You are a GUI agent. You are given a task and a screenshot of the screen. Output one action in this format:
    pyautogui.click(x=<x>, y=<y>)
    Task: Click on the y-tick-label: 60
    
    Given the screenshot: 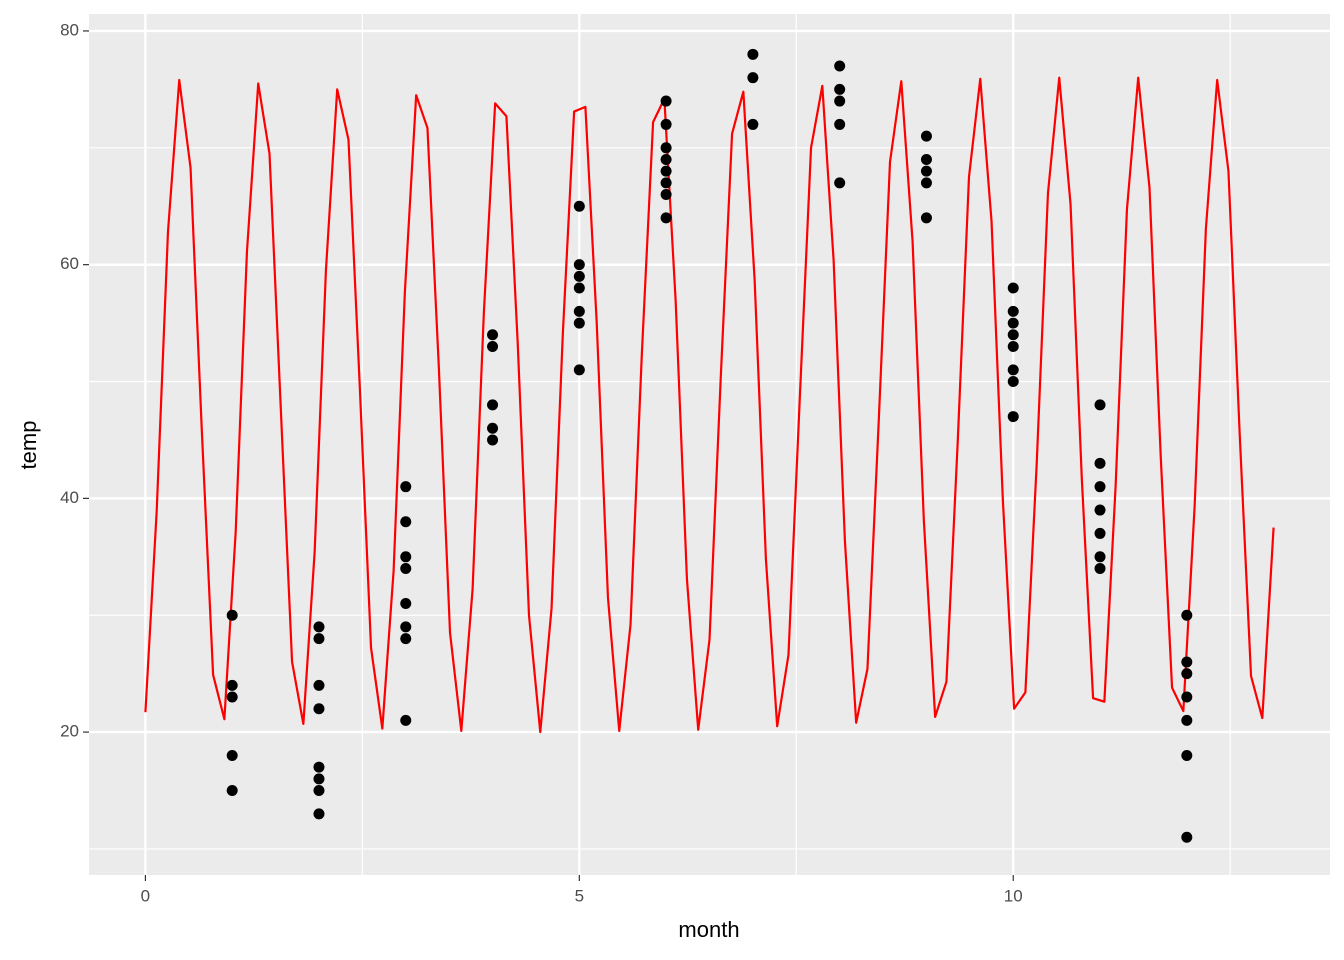 What is the action you would take?
    pyautogui.click(x=69, y=263)
    